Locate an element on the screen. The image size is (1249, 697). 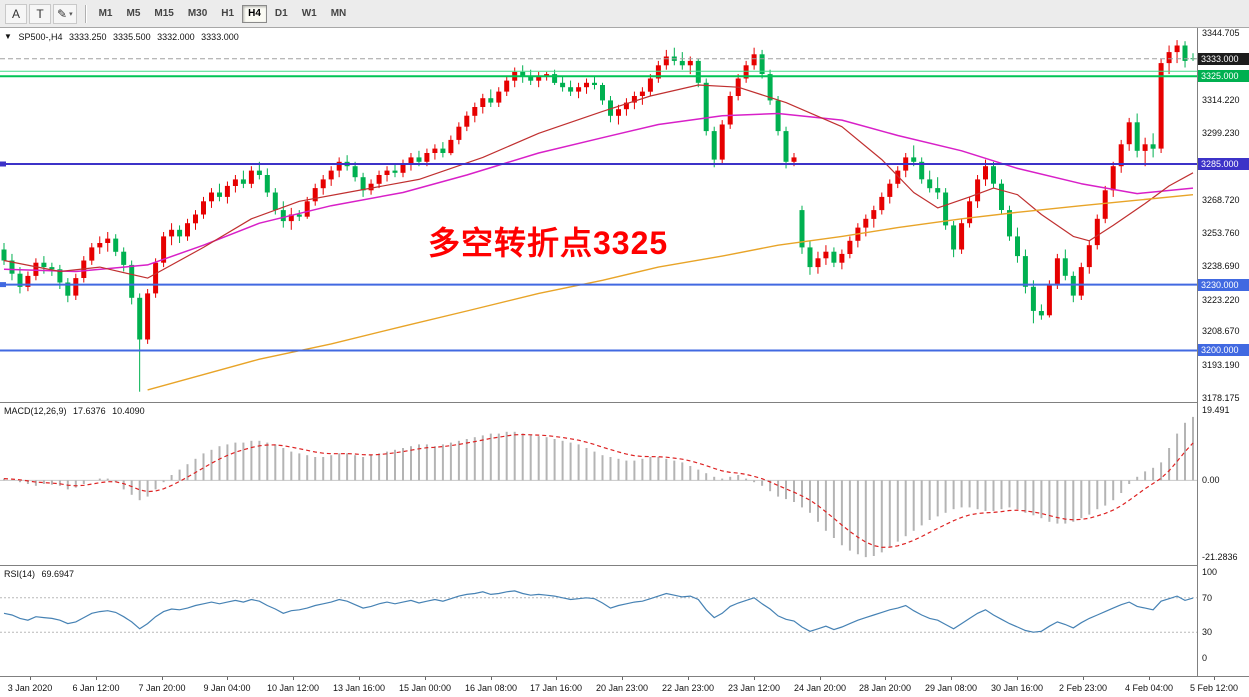
price-axis-label: 3314.220 is located at coordinates (1221, 100).